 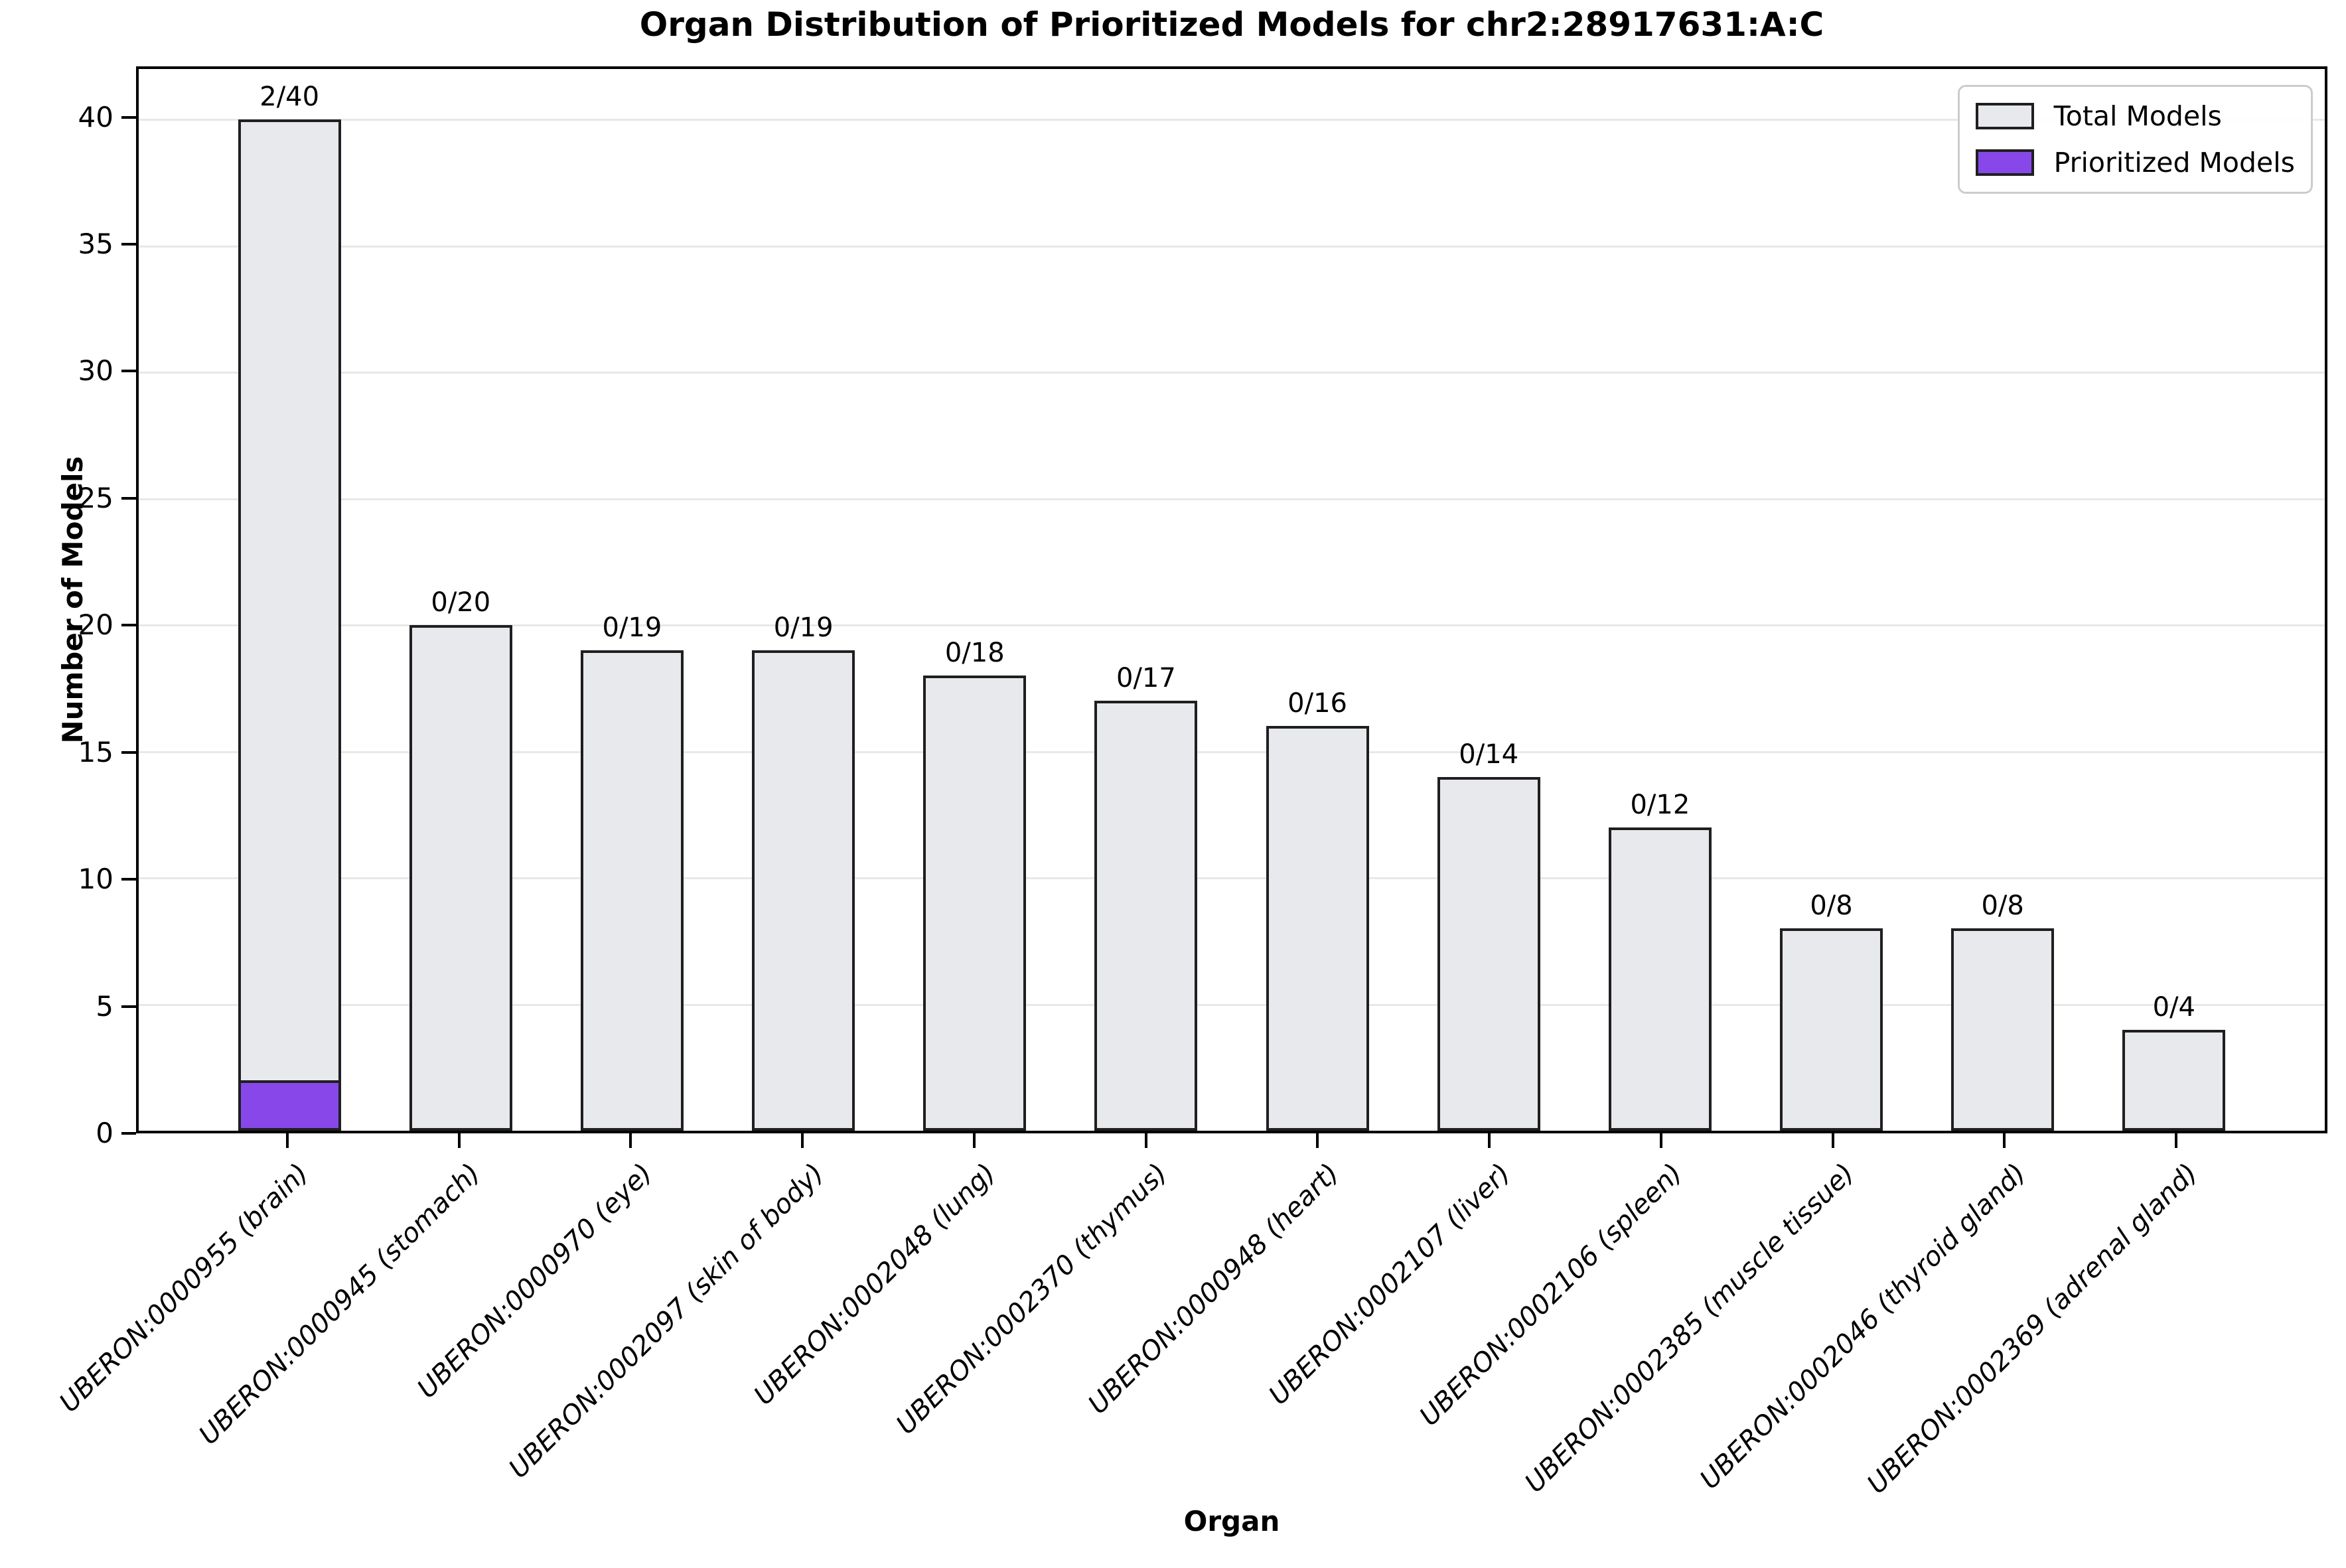 What do you see at coordinates (289, 97) in the screenshot?
I see `bar-value-label: 2/40` at bounding box center [289, 97].